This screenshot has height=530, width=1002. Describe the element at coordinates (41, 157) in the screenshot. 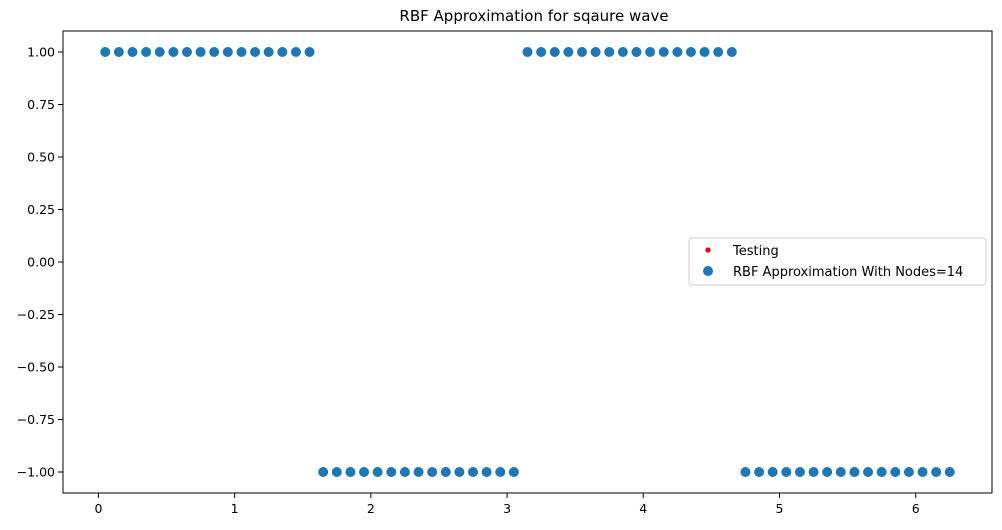

I see `y-tick-label: 0.50` at that location.